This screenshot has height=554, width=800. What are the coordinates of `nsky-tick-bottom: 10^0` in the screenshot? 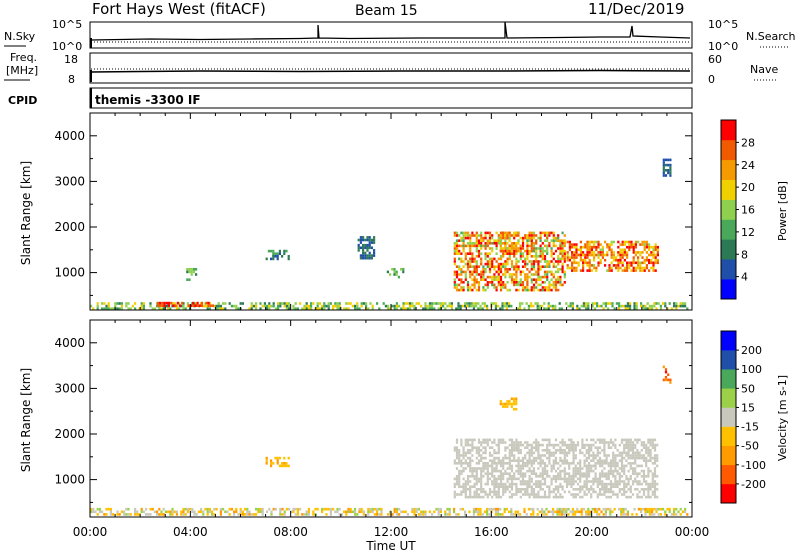 It's located at (67, 46).